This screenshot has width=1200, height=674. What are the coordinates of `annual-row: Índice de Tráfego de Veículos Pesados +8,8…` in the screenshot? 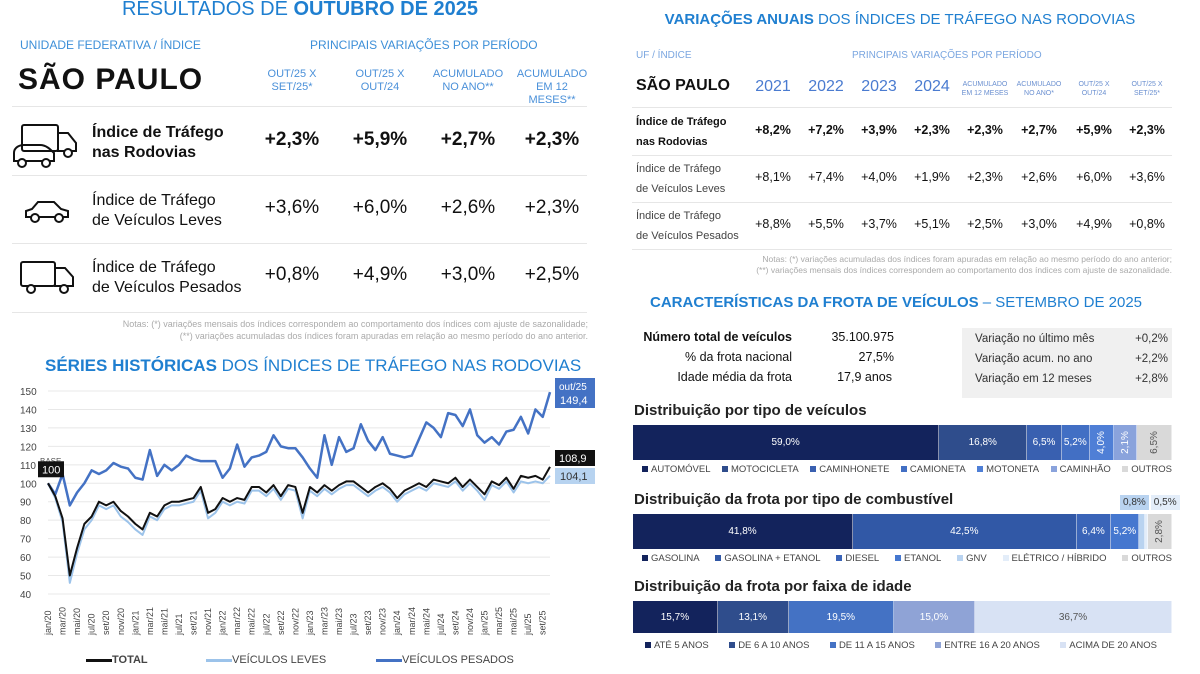 It's located at (600, 227).